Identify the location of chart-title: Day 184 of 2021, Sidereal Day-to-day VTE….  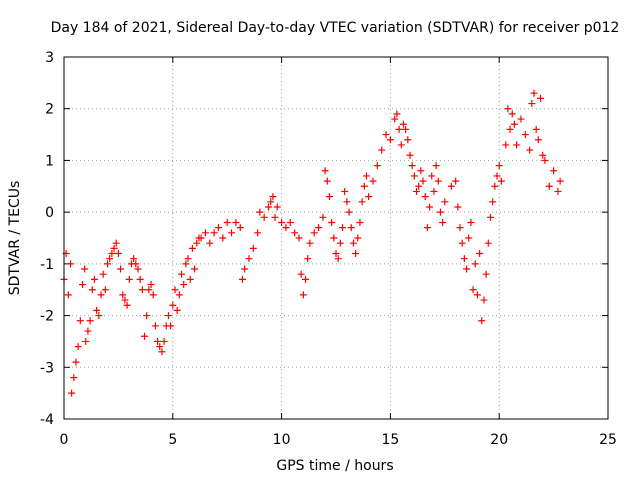
(335, 28).